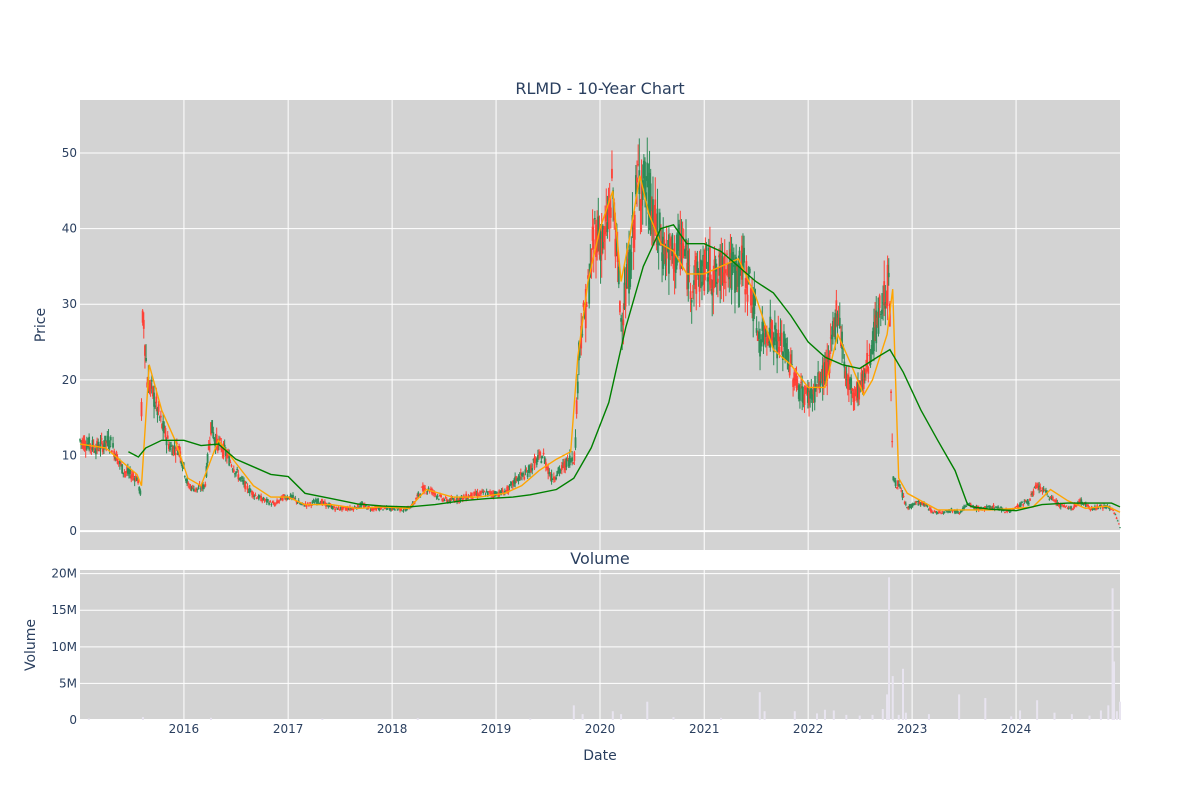 Image resolution: width=1200 pixels, height=804 pixels. I want to click on x-tick-label: 2020, so click(600, 729).